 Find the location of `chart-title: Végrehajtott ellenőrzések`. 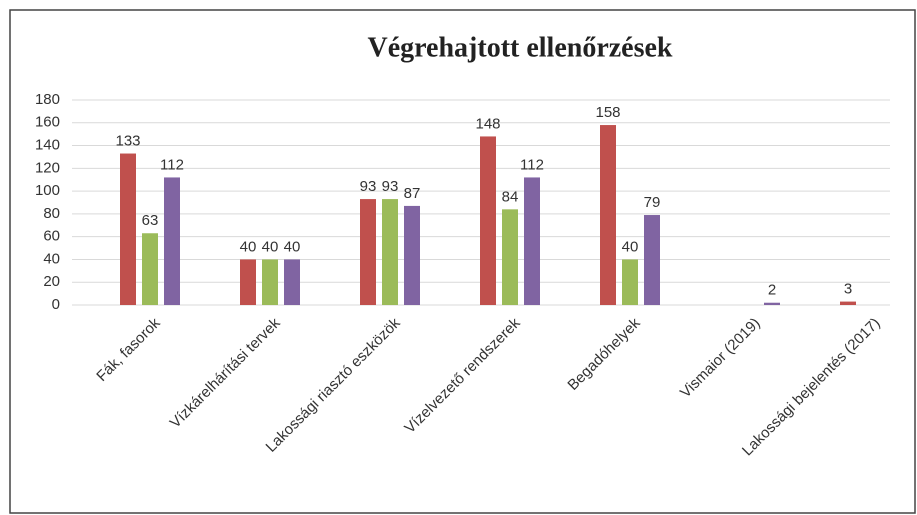

chart-title: Végrehajtott ellenőrzések is located at coordinates (519, 47).